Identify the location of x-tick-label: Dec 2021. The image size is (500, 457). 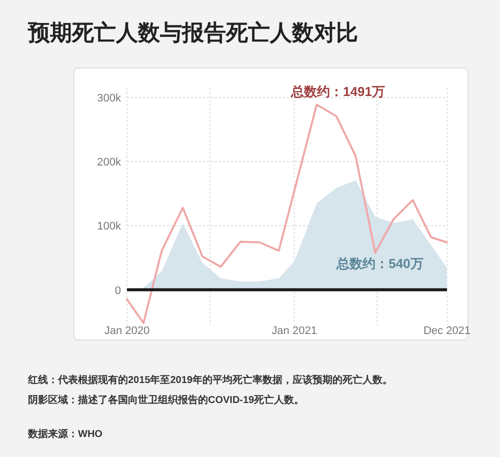
(447, 331).